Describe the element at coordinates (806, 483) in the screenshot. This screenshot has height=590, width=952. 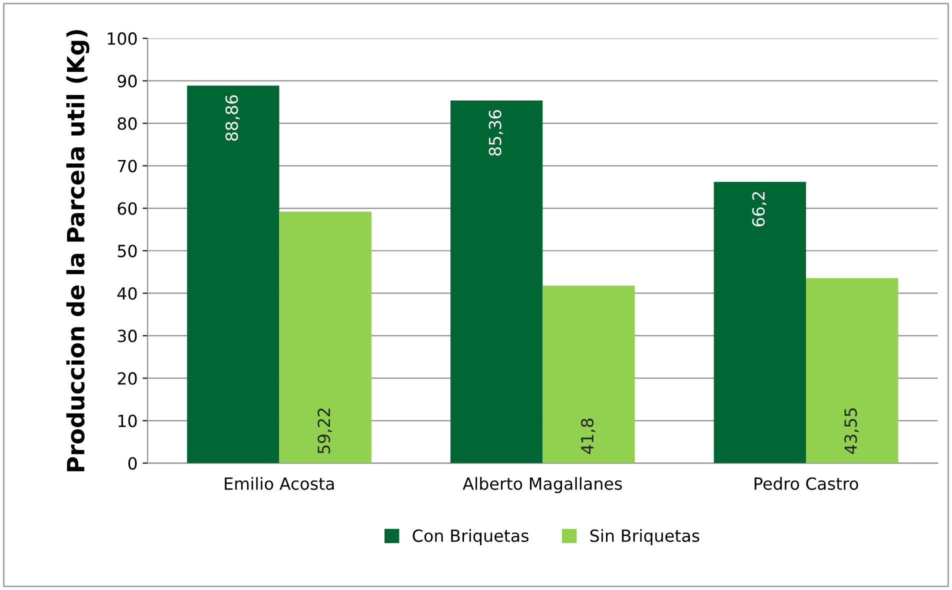
I see `x-tick-label: Pedro Castro` at that location.